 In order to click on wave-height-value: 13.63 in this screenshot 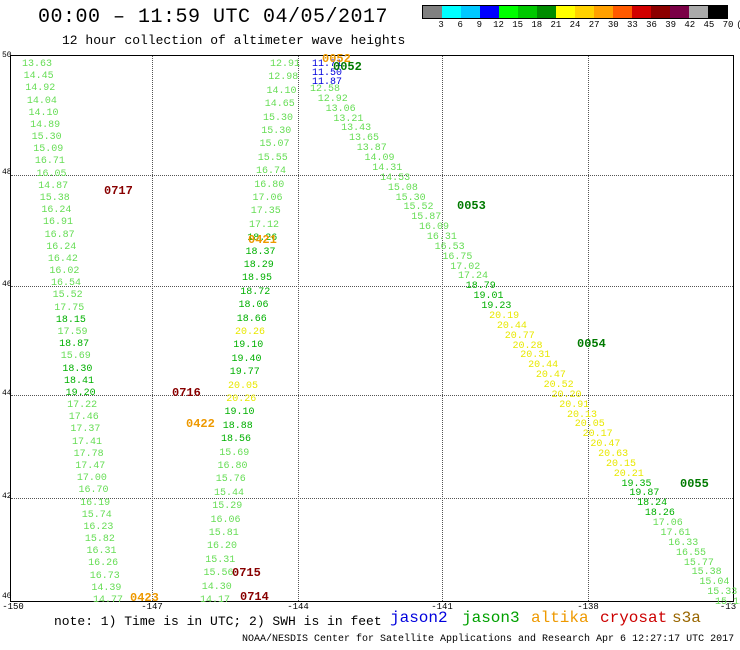, I will do `click(37, 64)`.